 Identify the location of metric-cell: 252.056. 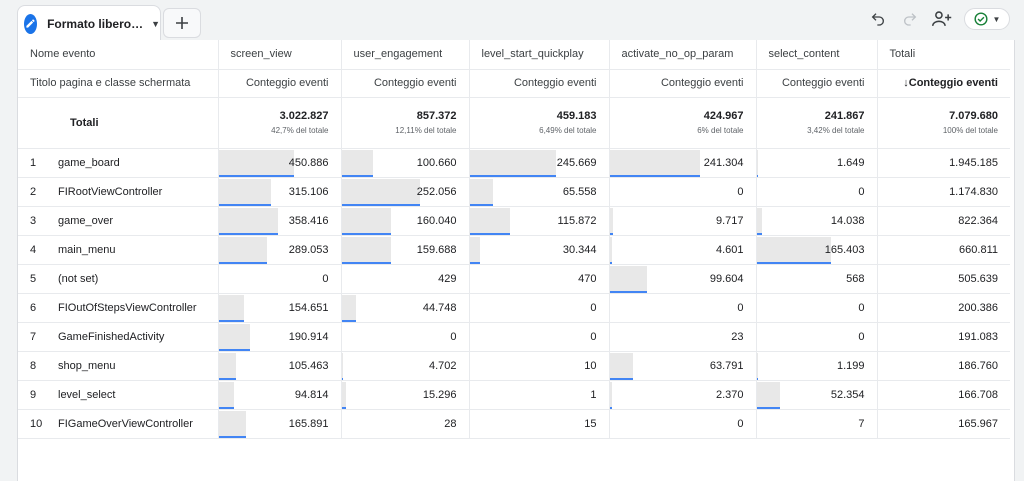
(405, 192).